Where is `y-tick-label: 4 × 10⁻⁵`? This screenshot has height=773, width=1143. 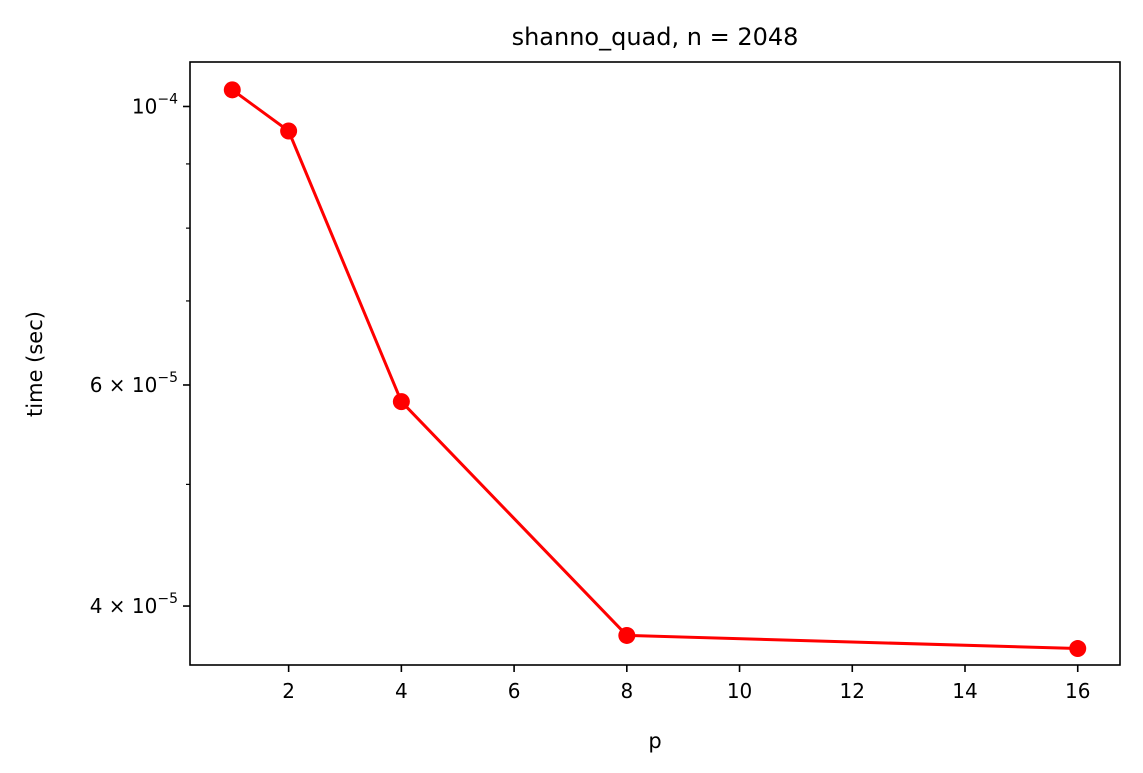
y-tick-label: 4 × 10⁻⁵ is located at coordinates (134, 604).